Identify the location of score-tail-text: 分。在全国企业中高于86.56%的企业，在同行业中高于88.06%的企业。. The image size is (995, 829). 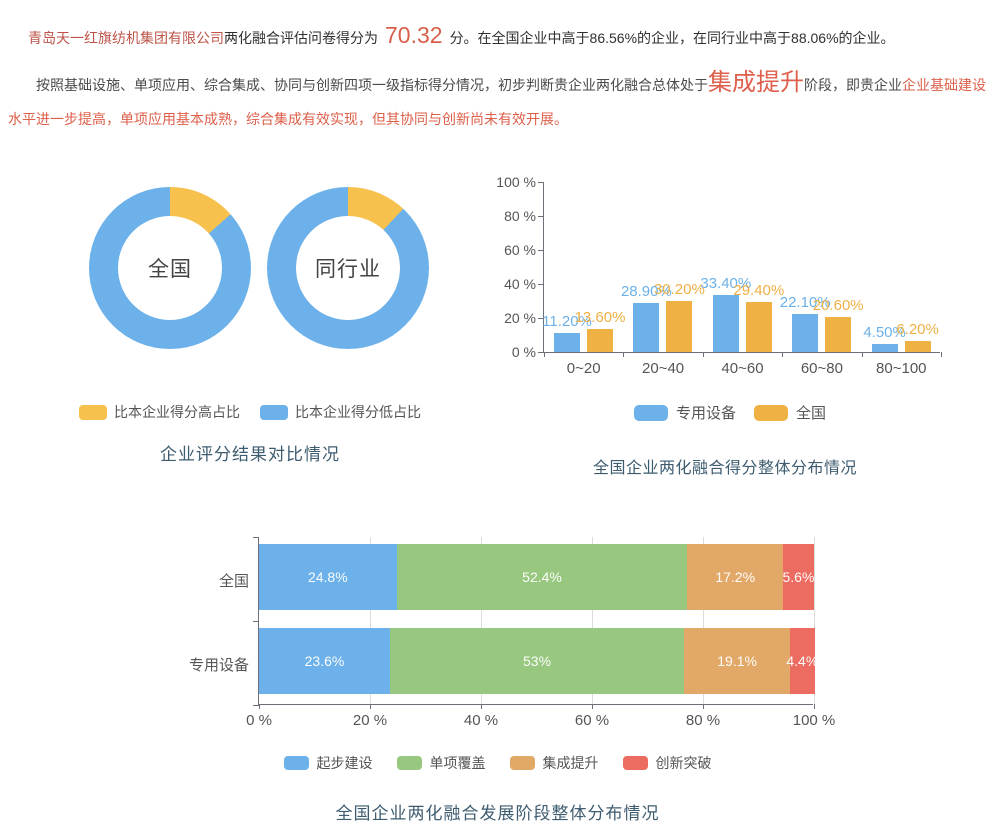
(672, 38).